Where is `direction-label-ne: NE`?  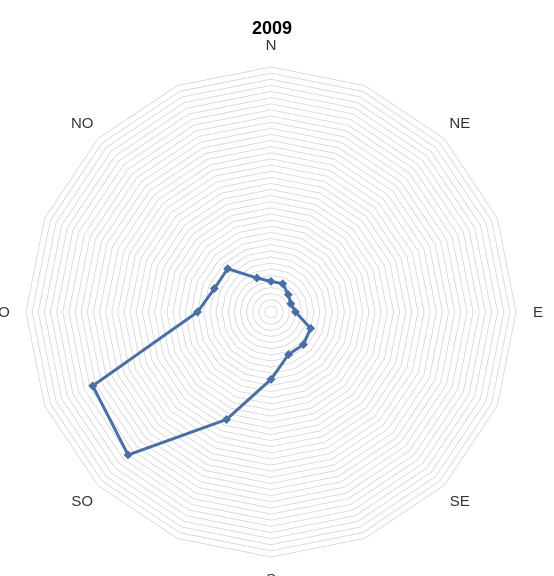 direction-label-ne: NE is located at coordinates (459, 123).